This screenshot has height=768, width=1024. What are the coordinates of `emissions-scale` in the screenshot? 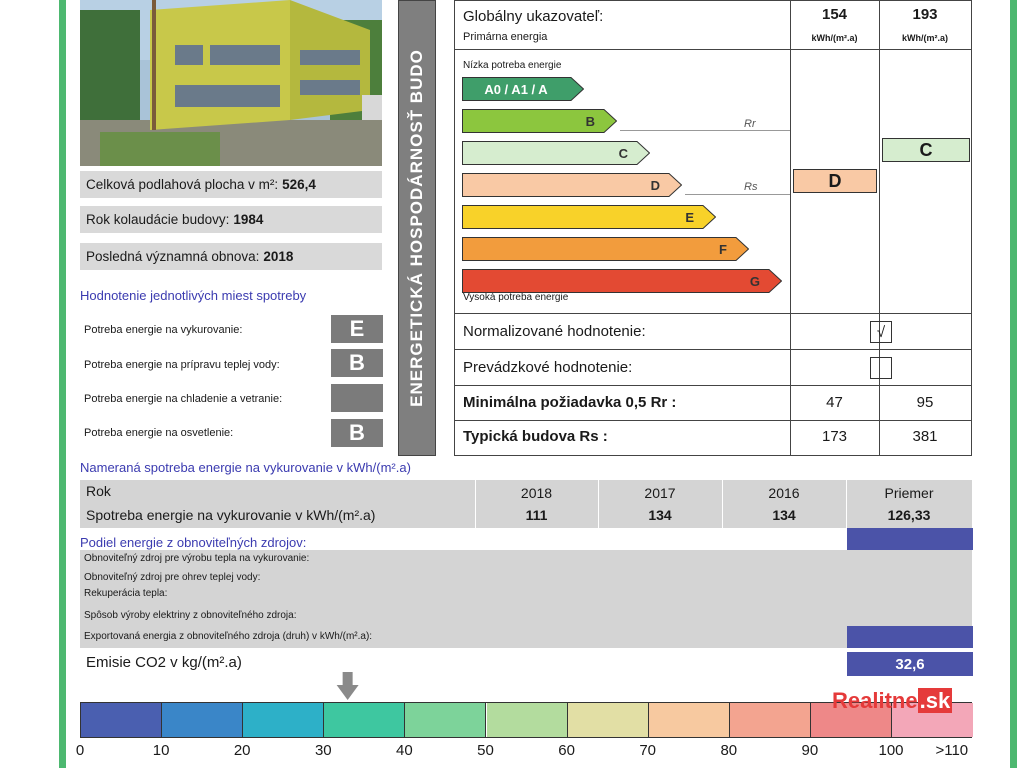 It's located at (527, 720).